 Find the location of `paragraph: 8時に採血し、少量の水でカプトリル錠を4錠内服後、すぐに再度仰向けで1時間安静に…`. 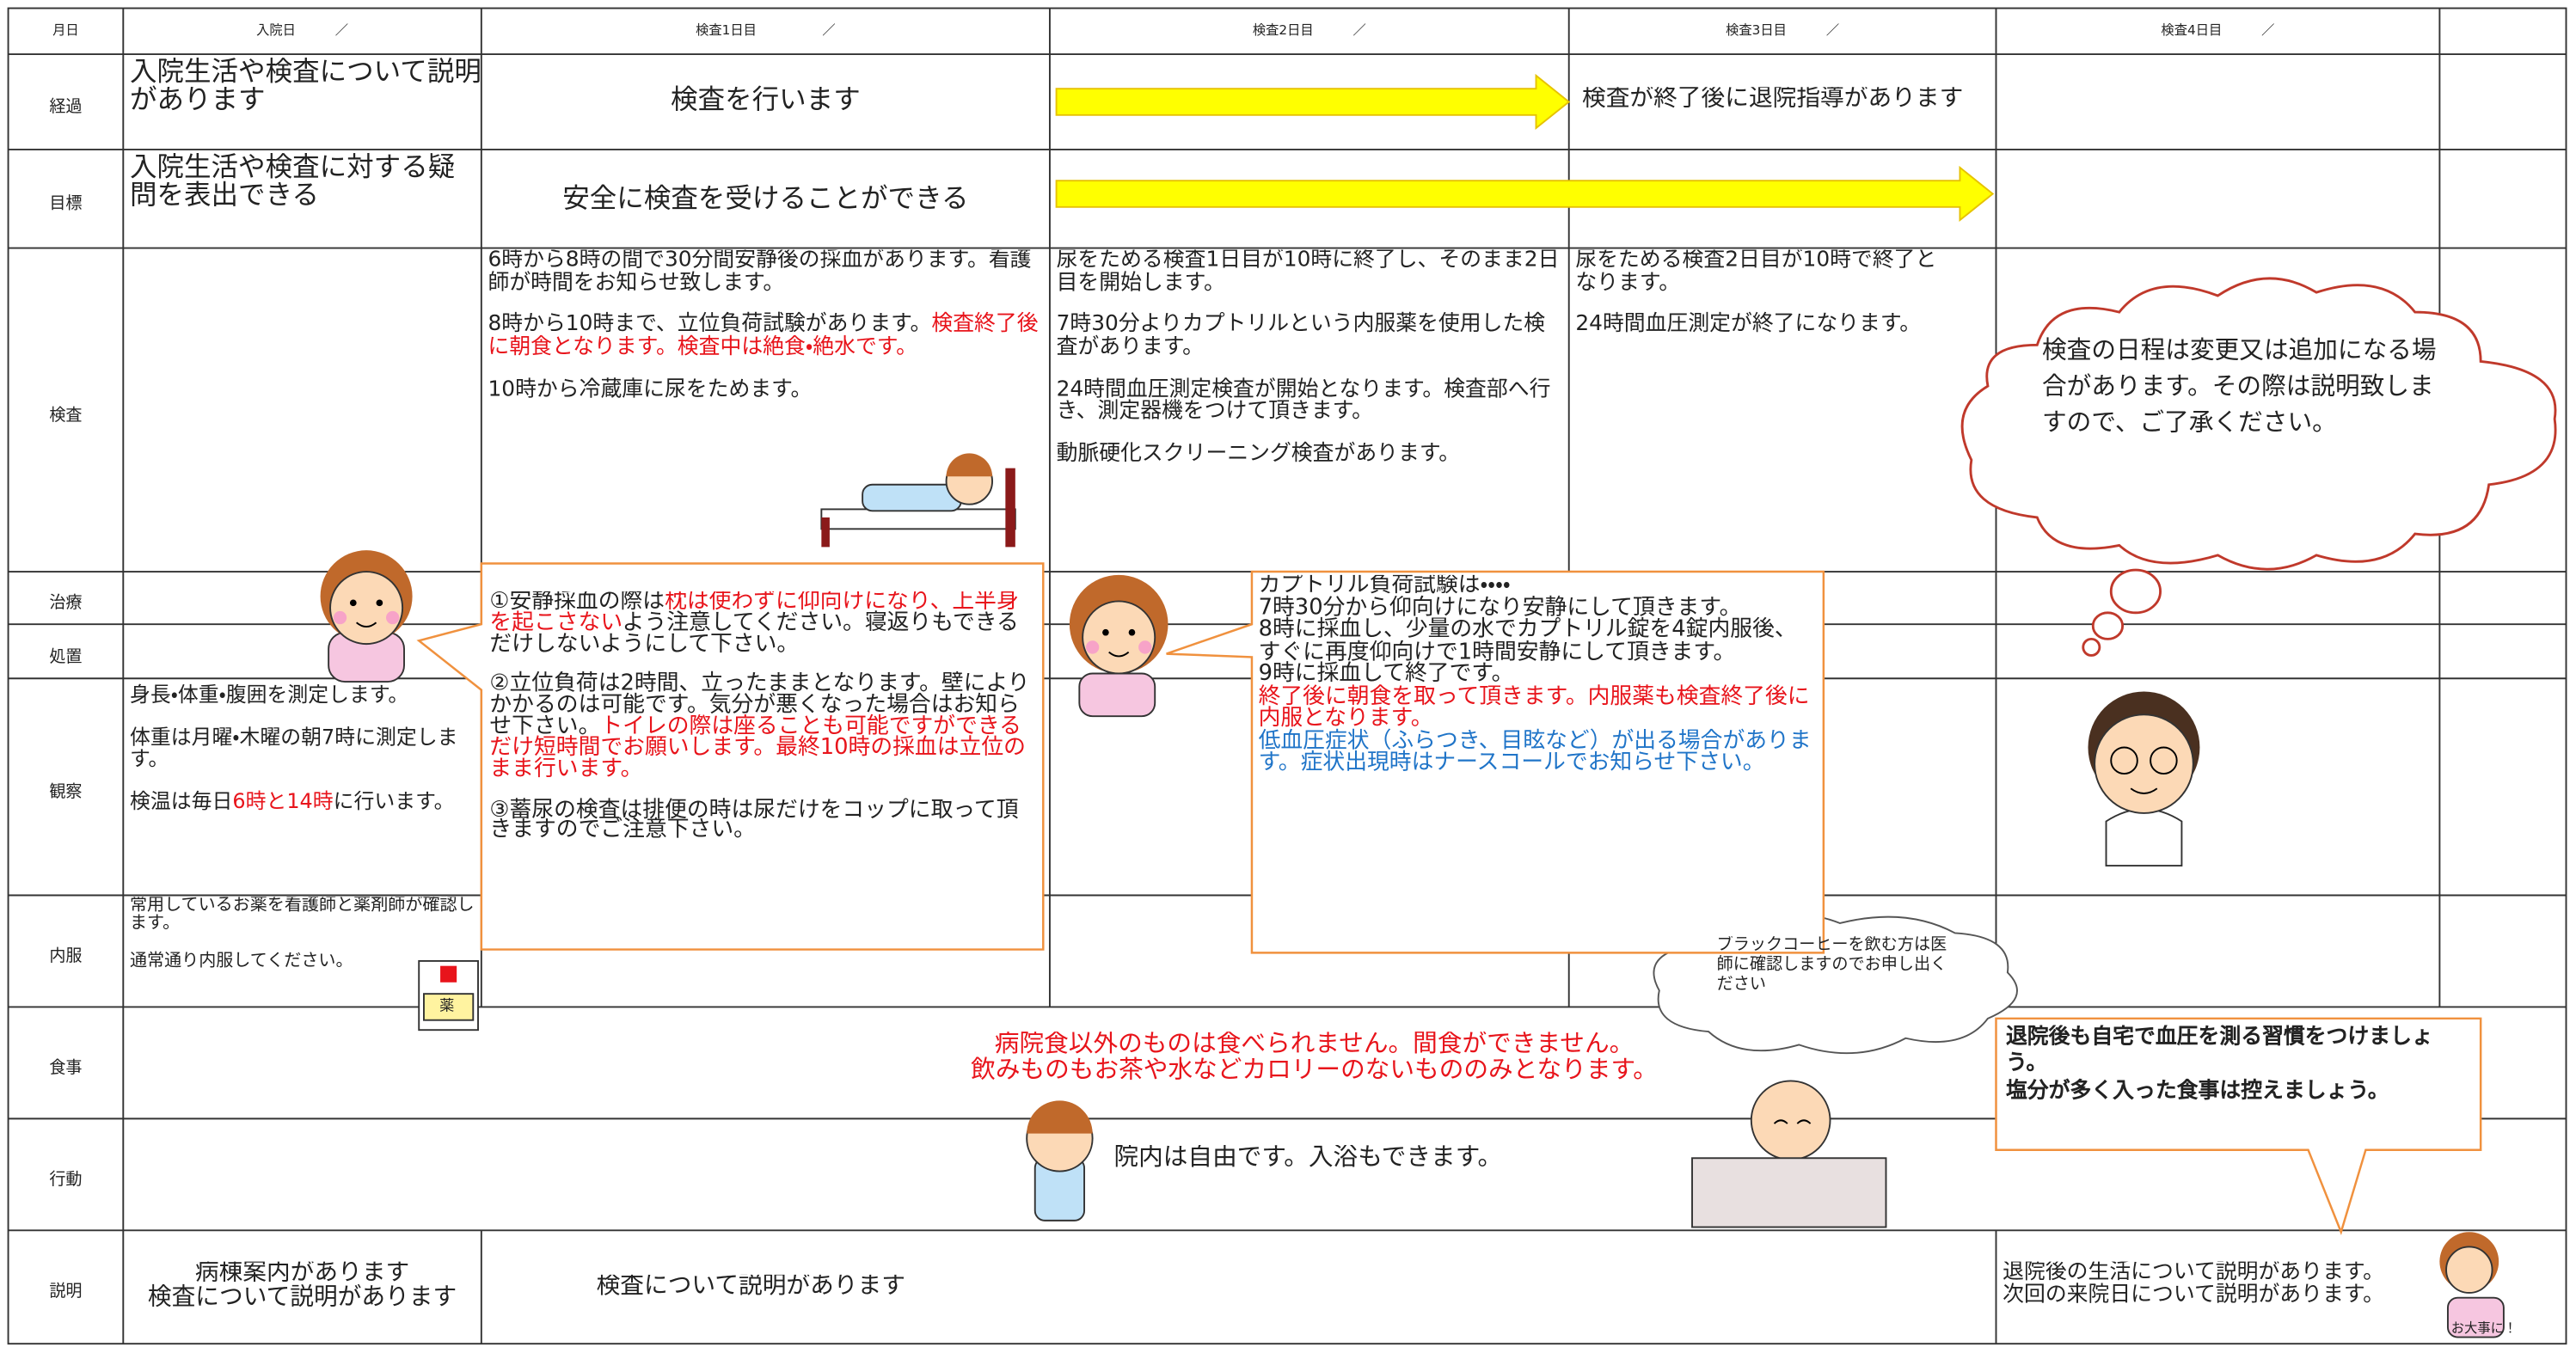

paragraph: 8時に採血し、少量の水でカプトリル錠を4錠内服後、すぐに再度仰向けで1時間安静に… is located at coordinates (1538, 641).